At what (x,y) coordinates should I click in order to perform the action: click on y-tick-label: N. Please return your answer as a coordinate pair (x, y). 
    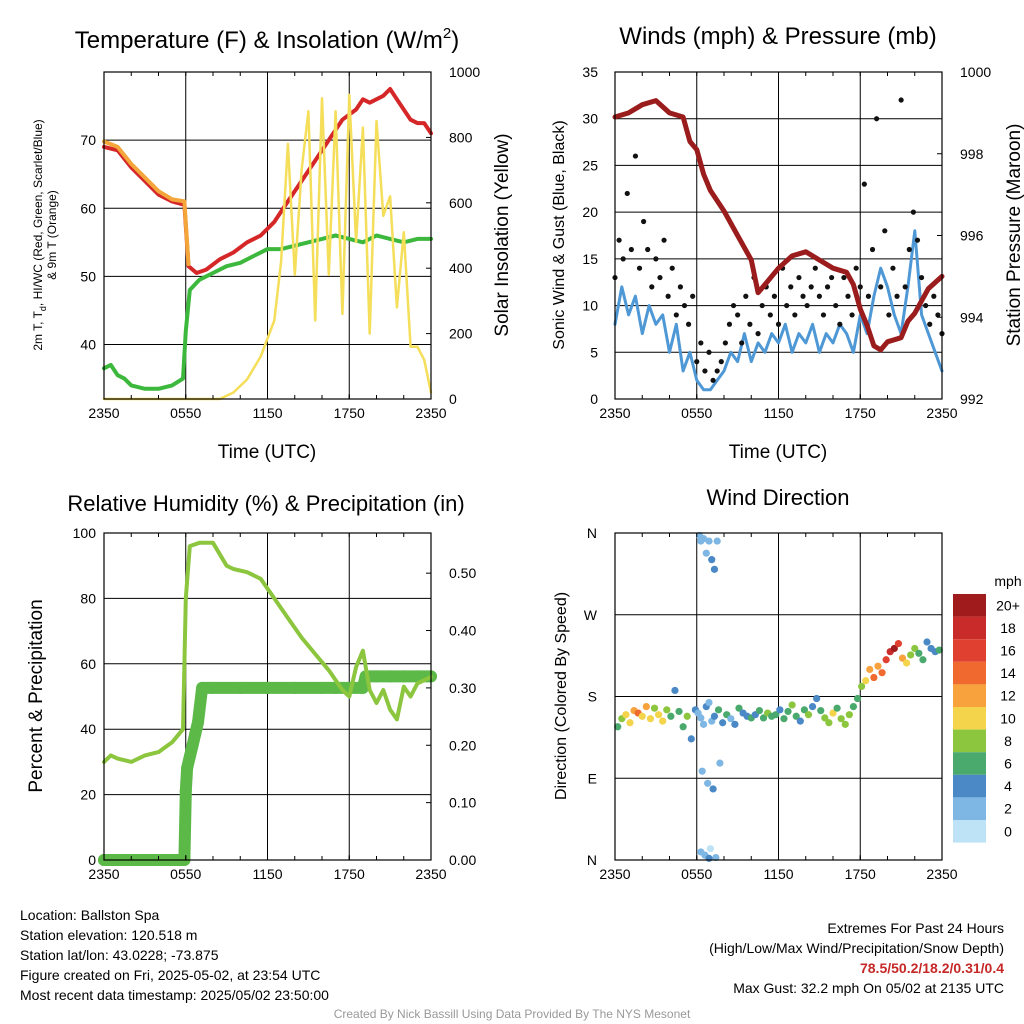
    Looking at the image, I should click on (592, 860).